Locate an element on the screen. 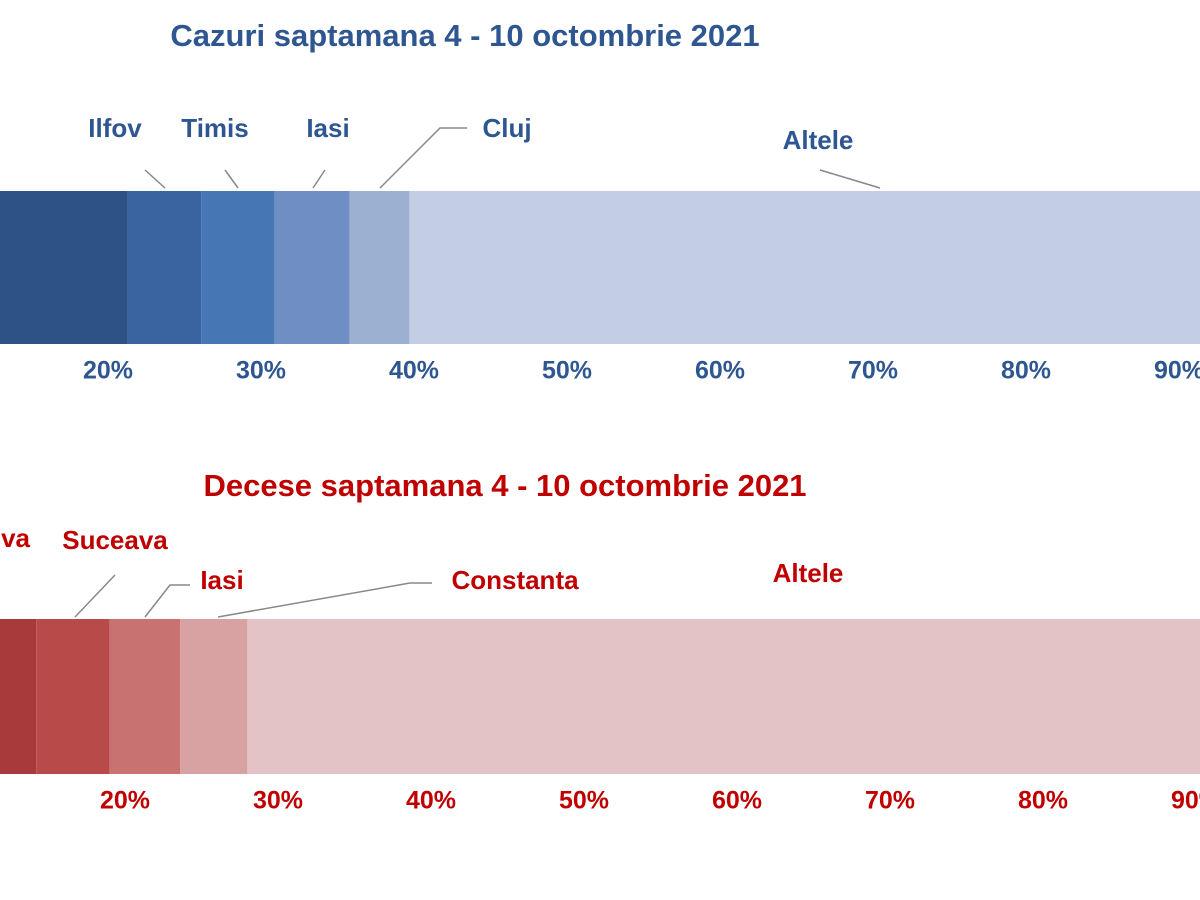  chart-title: Decese saptamana 4 - 10 octombrie 2021 is located at coordinates (504, 485).